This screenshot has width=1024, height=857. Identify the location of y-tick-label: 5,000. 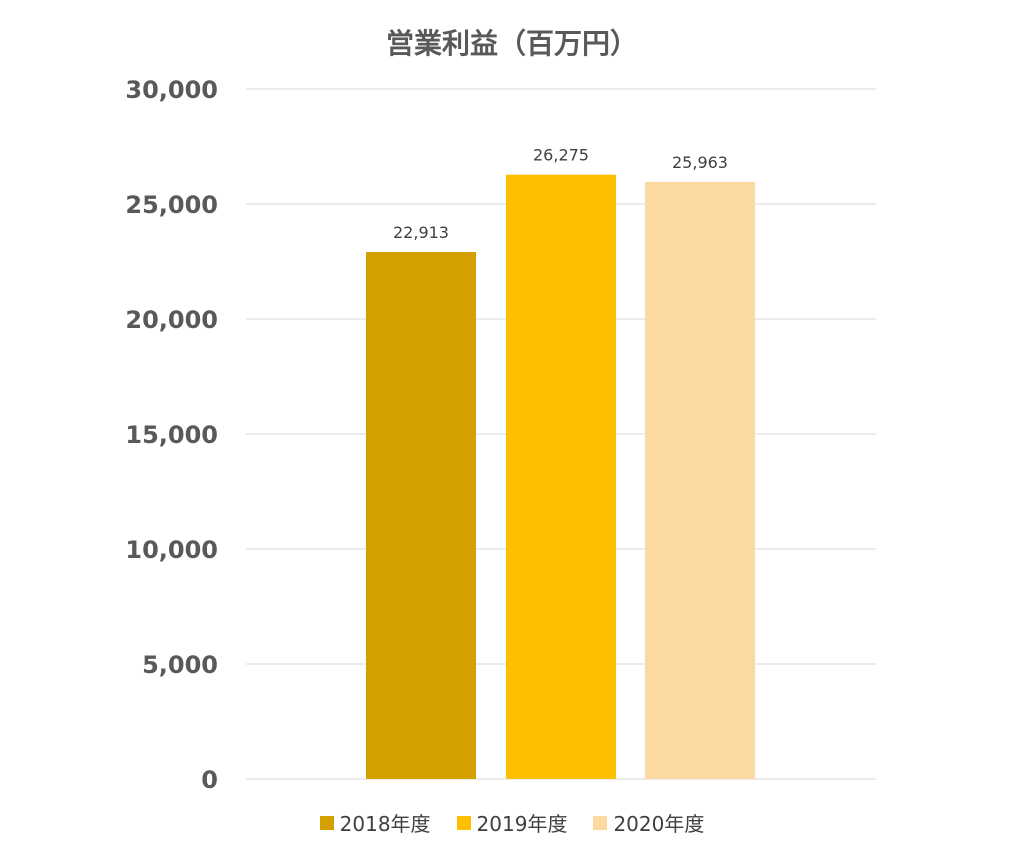
(180, 665).